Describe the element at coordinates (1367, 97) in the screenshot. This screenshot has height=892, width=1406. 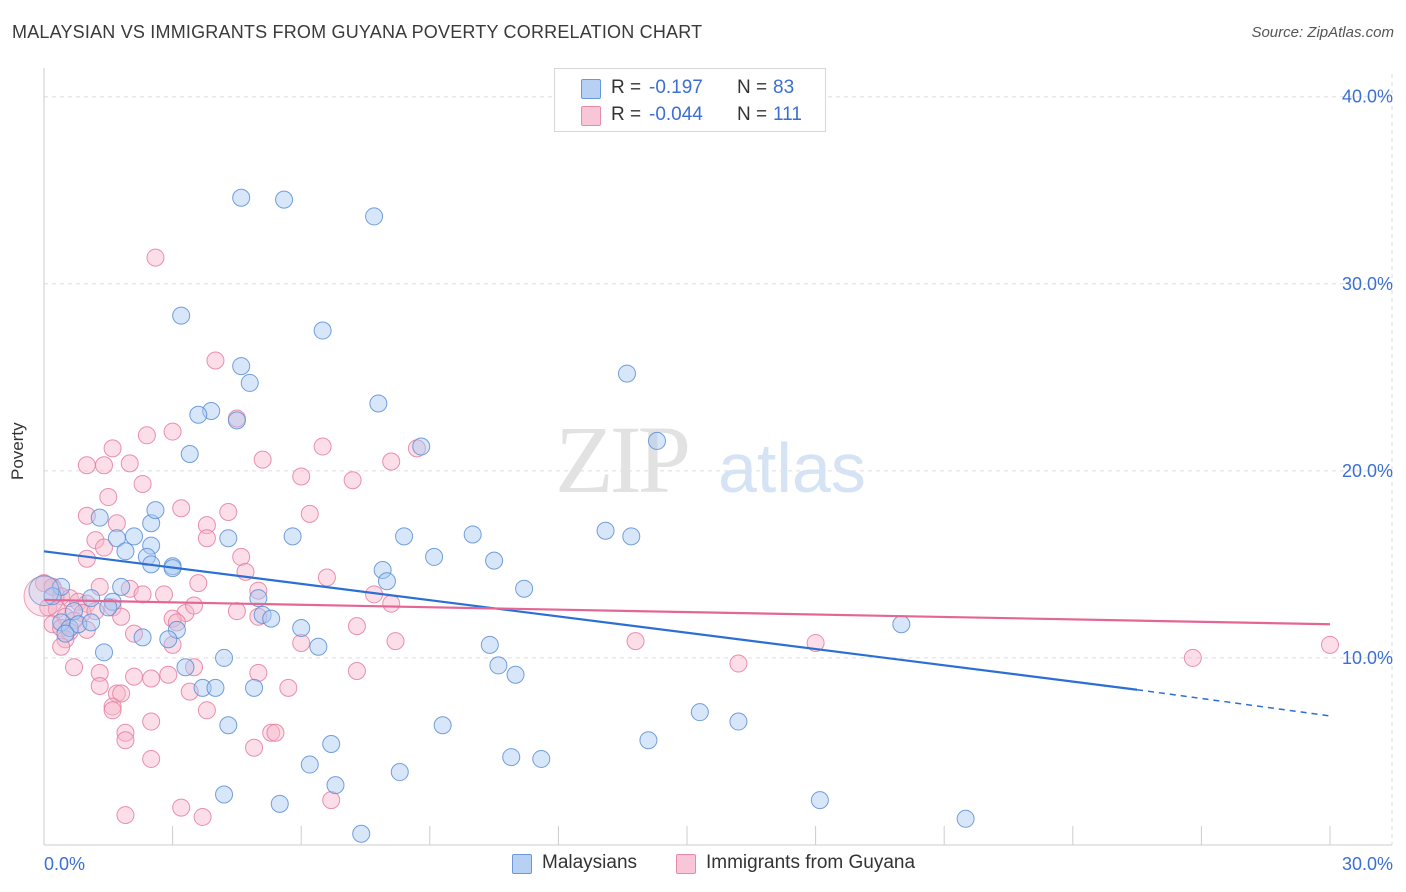
I see `y-tick-label: 40.0%` at that location.